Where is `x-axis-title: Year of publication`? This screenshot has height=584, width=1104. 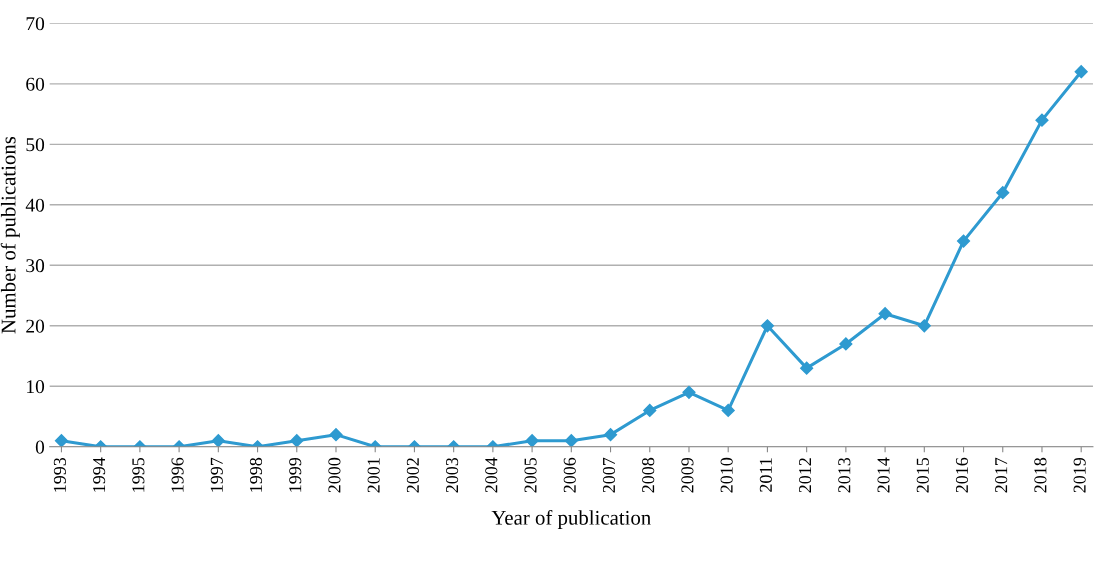
x-axis-title: Year of publication is located at coordinates (571, 519).